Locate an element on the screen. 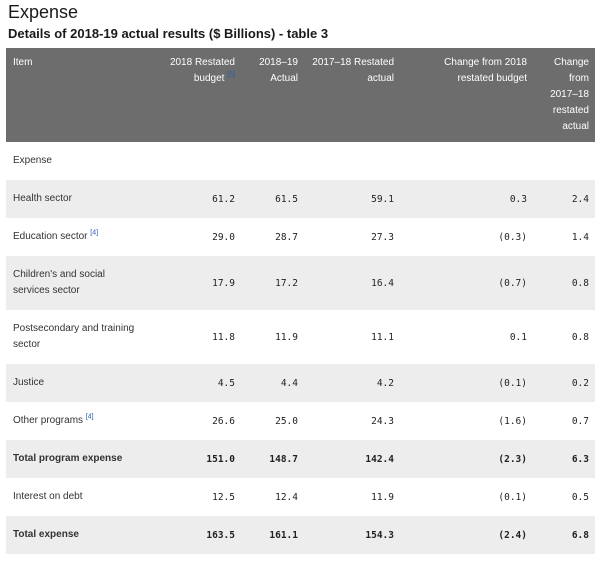 The height and width of the screenshot is (568, 600). change-prior-cell: 0.7 is located at coordinates (580, 421).